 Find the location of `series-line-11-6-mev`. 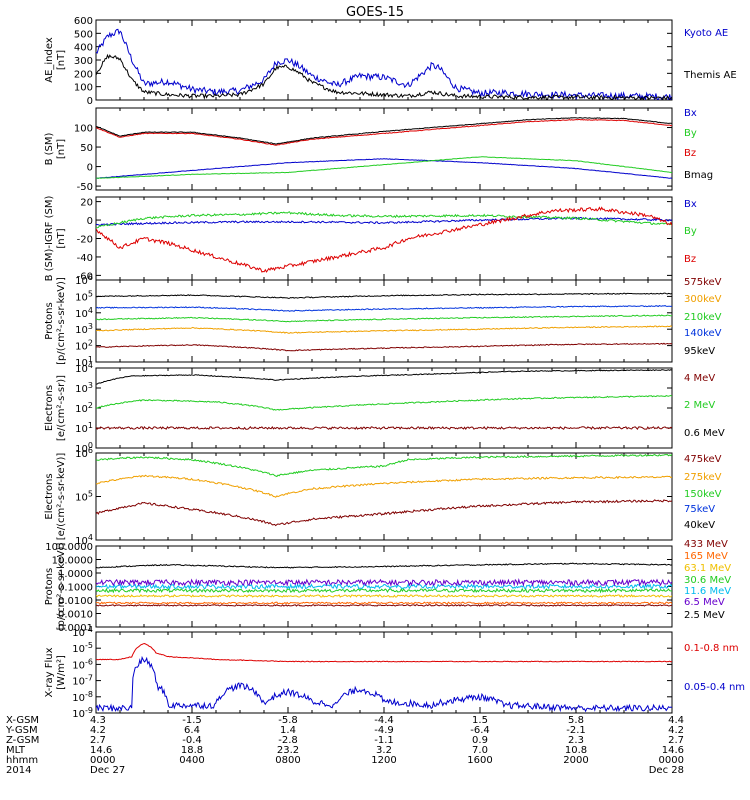

series-line-11-6-mev is located at coordinates (384, 586).